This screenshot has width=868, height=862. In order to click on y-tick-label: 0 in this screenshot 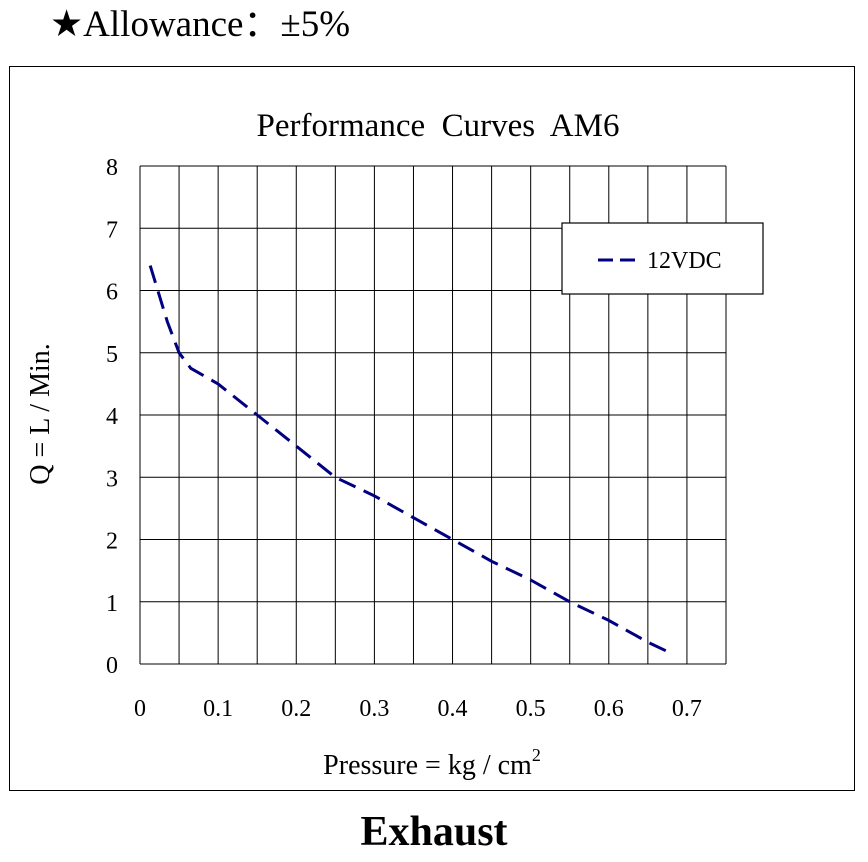, I will do `click(112, 666)`.